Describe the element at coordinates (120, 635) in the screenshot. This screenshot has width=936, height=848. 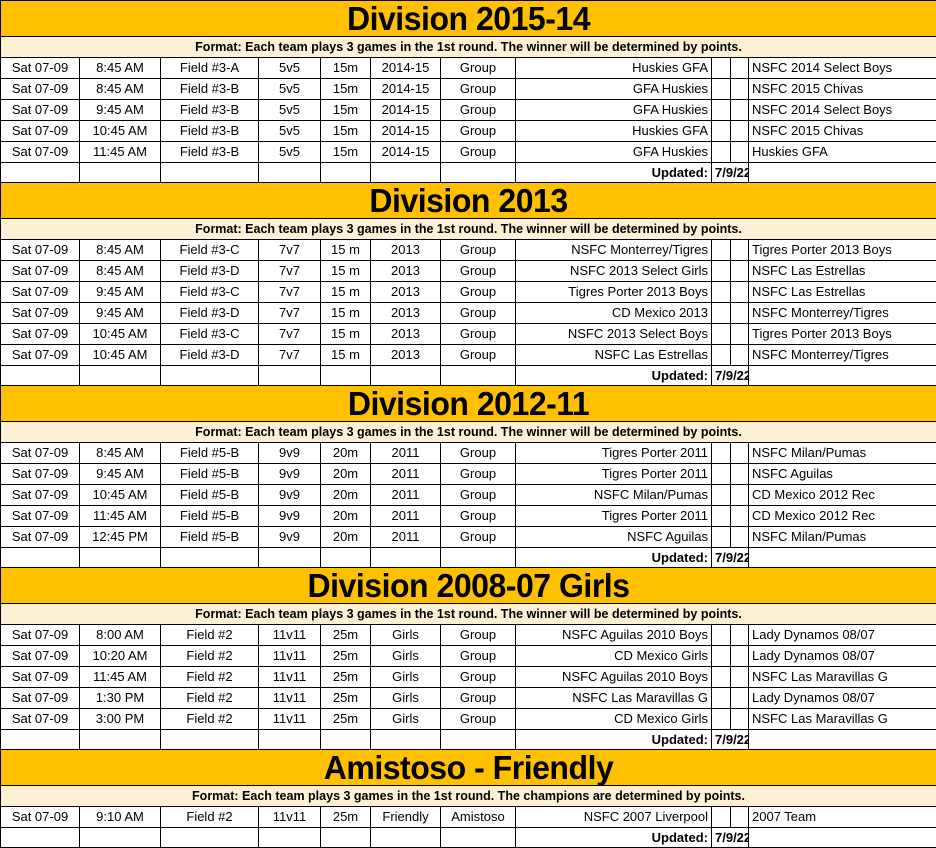
I see `cell-time: 8:00 AM` at that location.